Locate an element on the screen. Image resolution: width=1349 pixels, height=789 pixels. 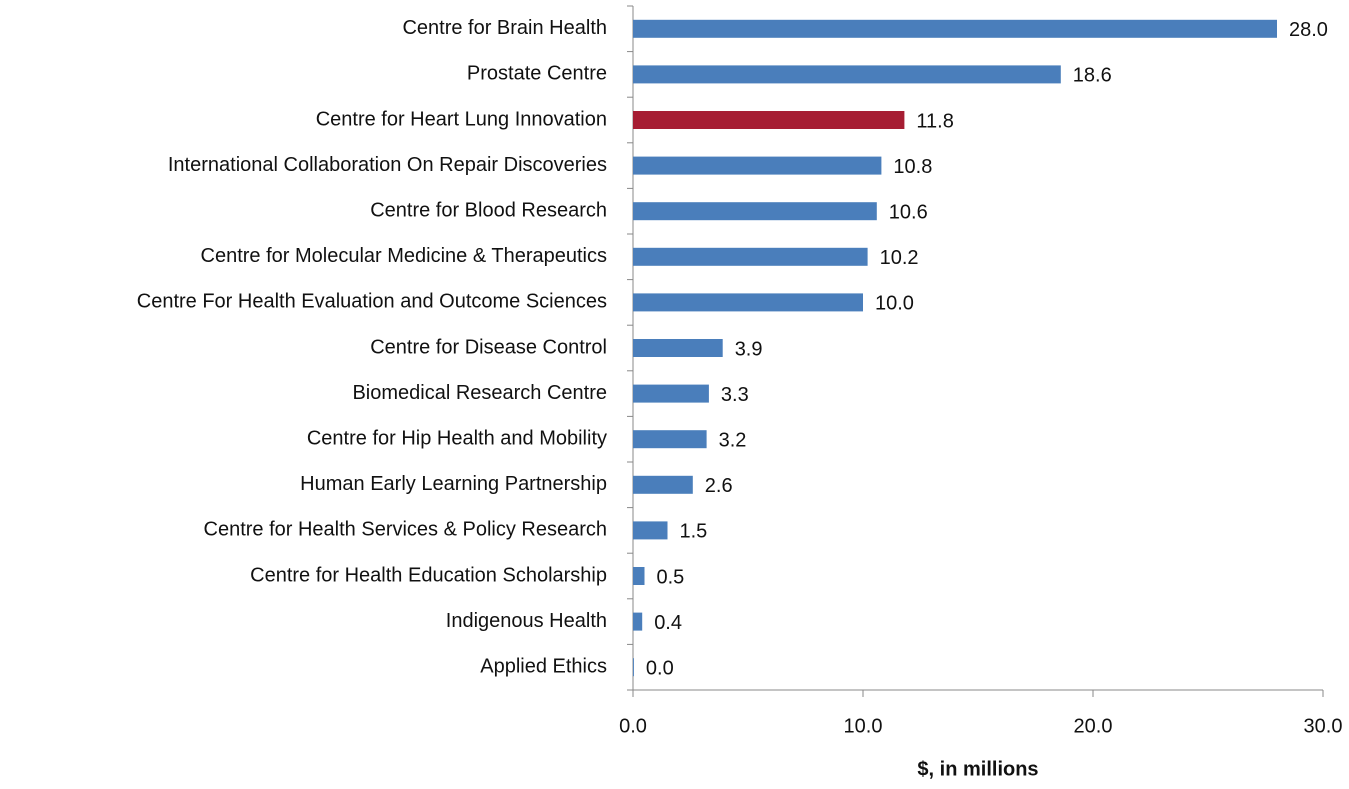
value-label: 10.0 is located at coordinates (894, 304).